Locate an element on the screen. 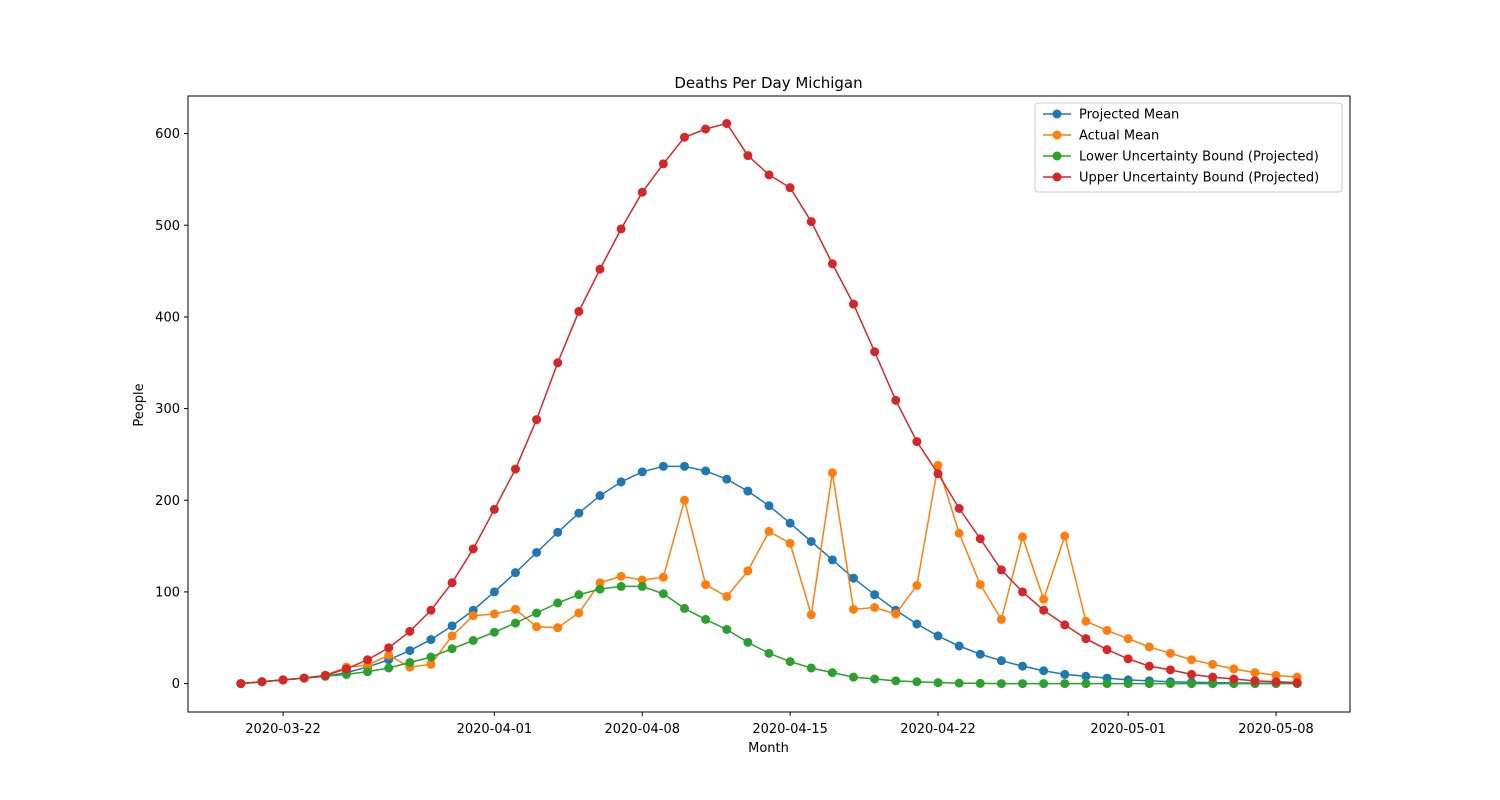 The width and height of the screenshot is (1500, 800). y-tick-label: 400 is located at coordinates (167, 317).